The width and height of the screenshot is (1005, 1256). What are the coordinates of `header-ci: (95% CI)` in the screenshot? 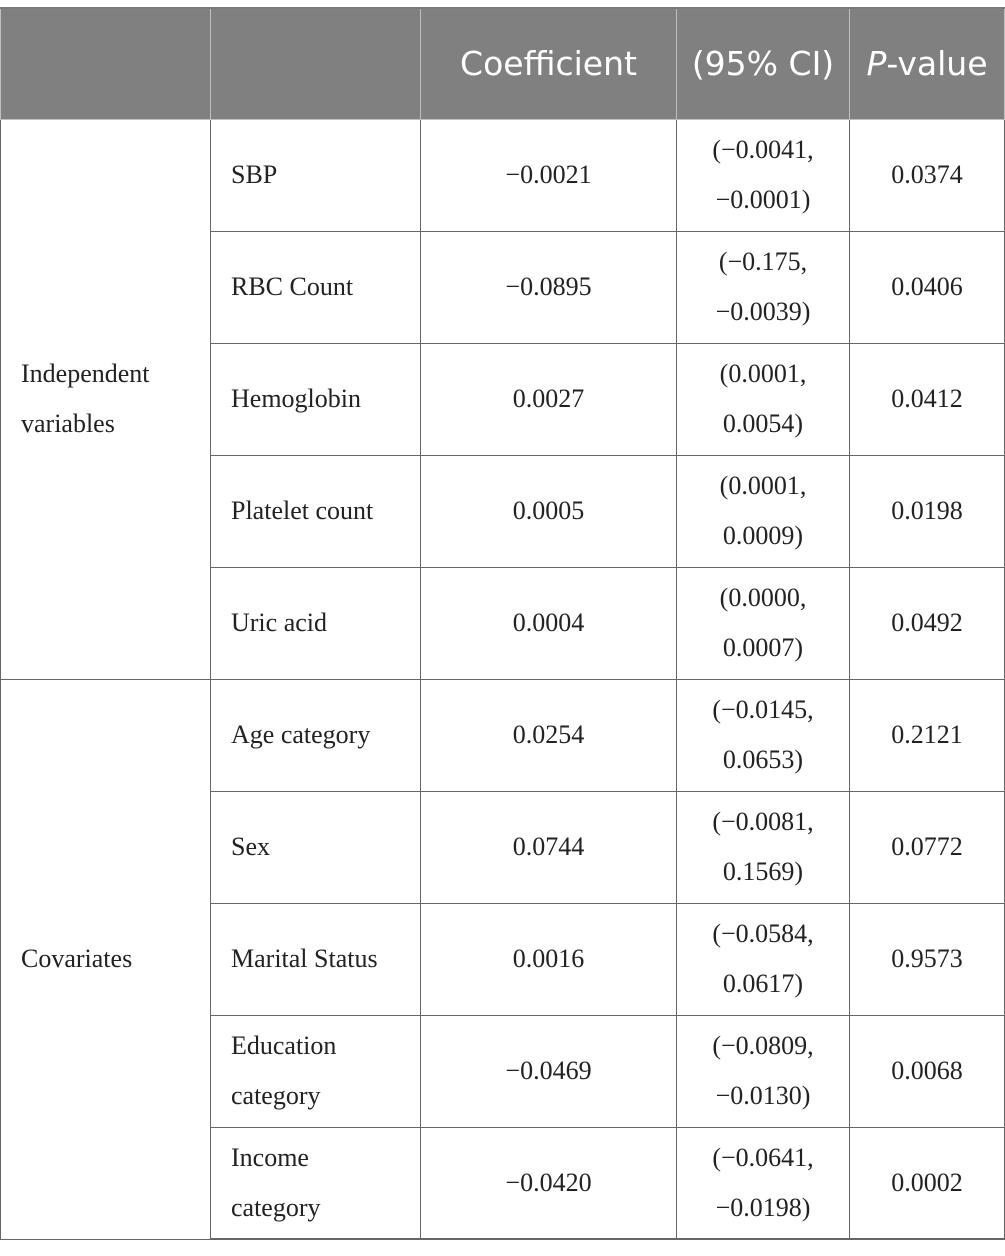 It's located at (763, 63).